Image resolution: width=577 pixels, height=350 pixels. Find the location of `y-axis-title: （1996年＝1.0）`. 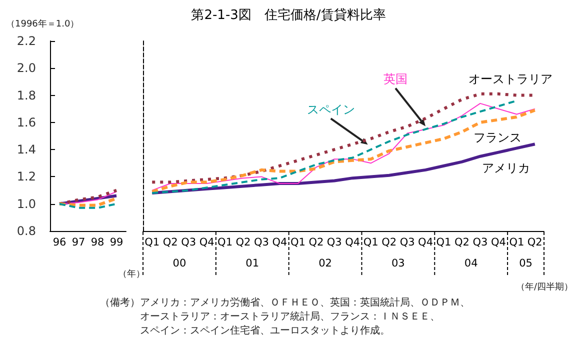

y-axis-title: （1996年＝1.0） is located at coordinates (43, 24).